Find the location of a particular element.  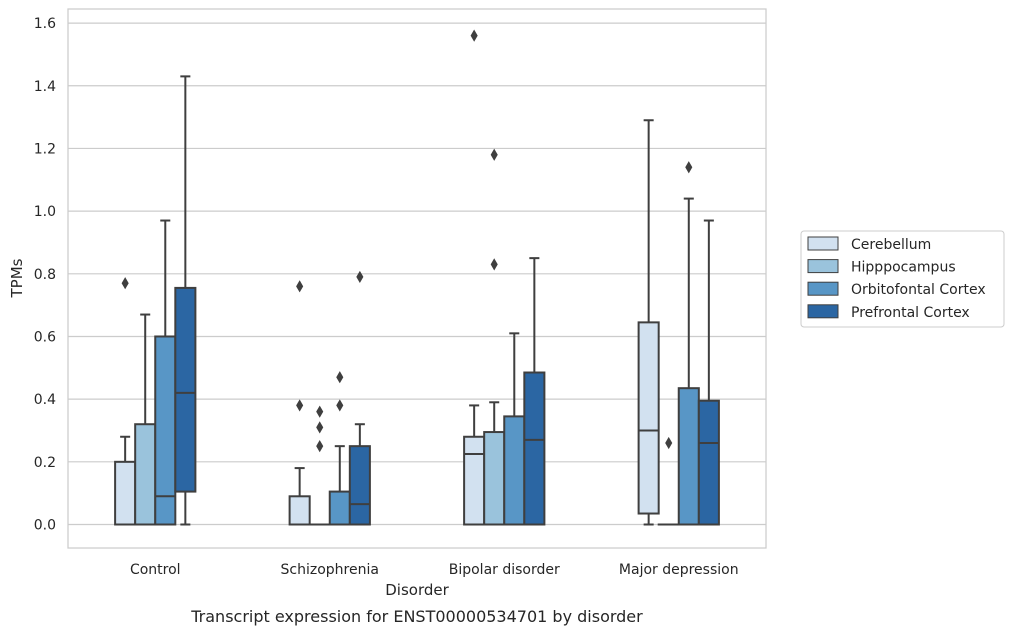

y-tick-label: 0.0 is located at coordinates (45, 525).